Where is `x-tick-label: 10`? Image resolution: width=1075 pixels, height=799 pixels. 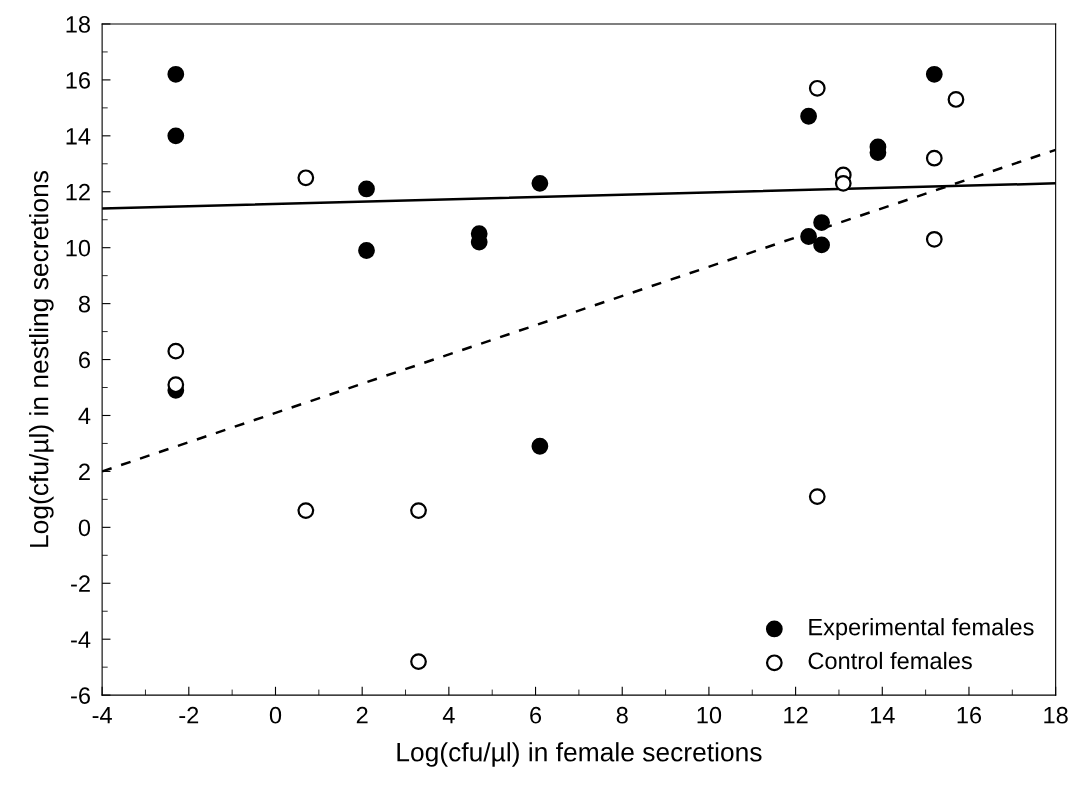 x-tick-label: 10 is located at coordinates (709, 715).